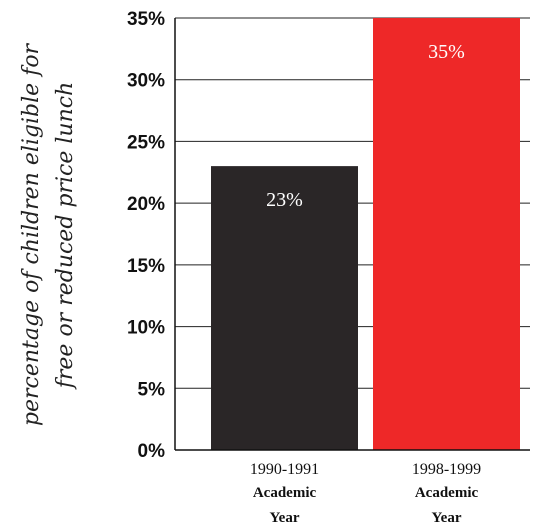 Image resolution: width=554 pixels, height=531 pixels. I want to click on data-label: 35%, so click(446, 52).